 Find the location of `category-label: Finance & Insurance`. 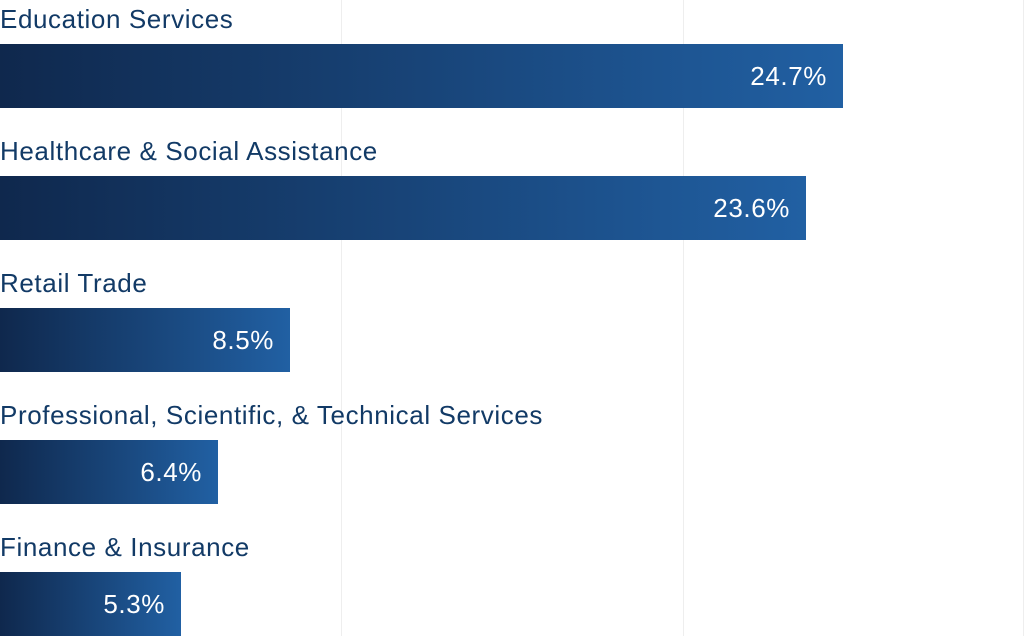

category-label: Finance & Insurance is located at coordinates (125, 547).